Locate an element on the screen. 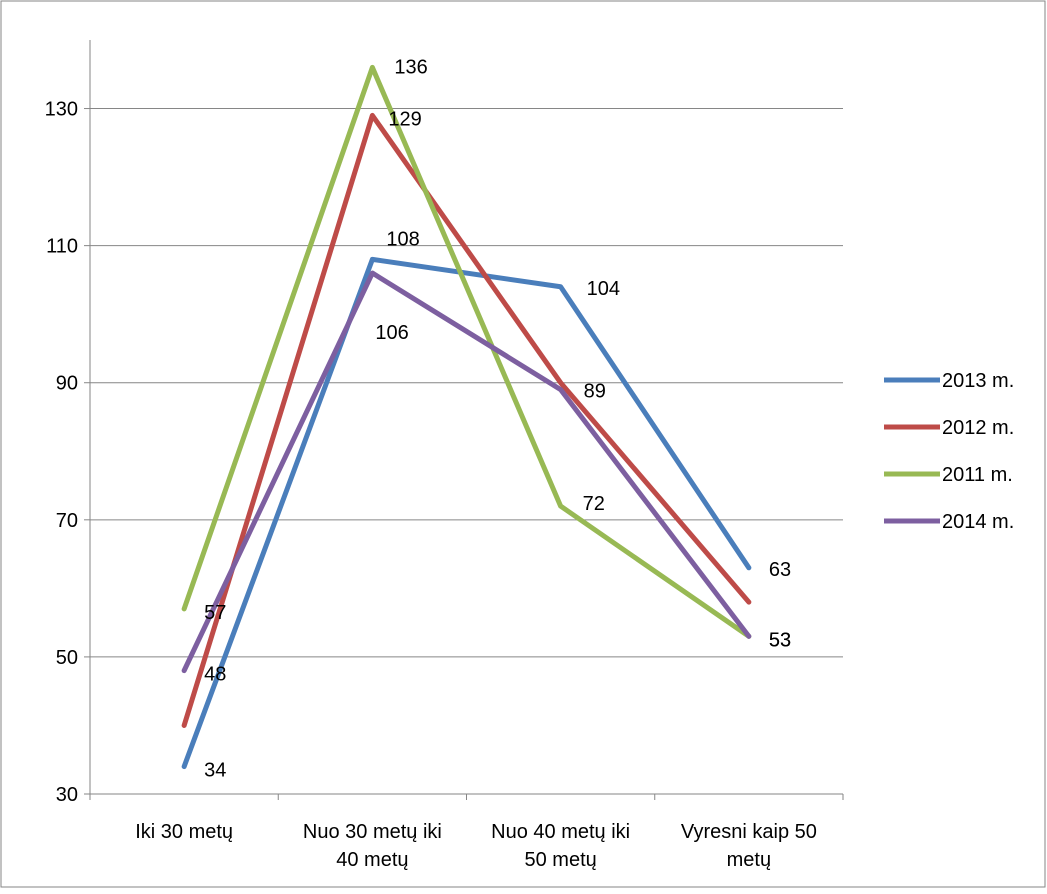 Image resolution: width=1047 pixels, height=894 pixels. data-label: 108 is located at coordinates (402, 239).